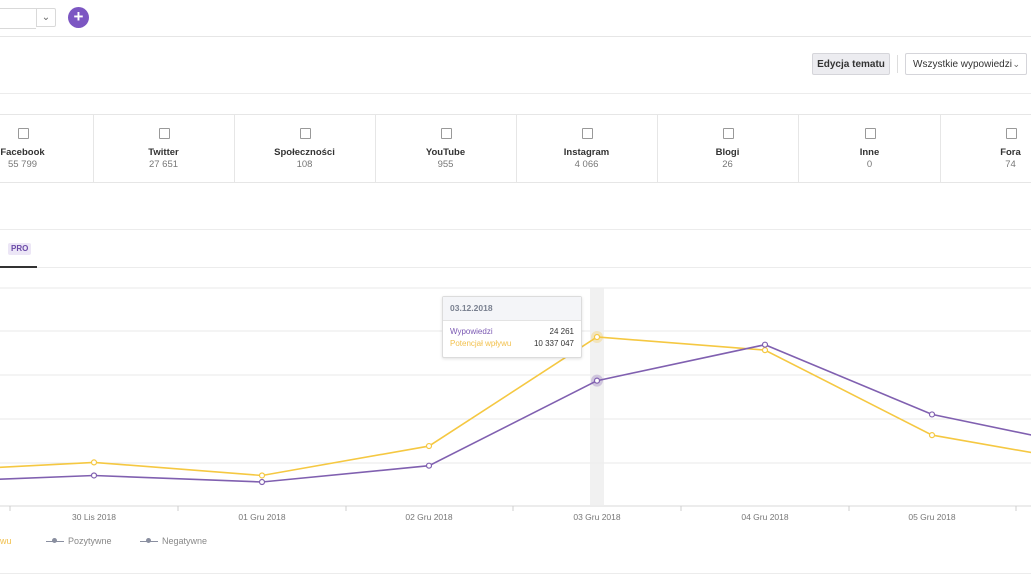  Describe the element at coordinates (1010, 164) in the screenshot. I see `source-count: 74` at that location.